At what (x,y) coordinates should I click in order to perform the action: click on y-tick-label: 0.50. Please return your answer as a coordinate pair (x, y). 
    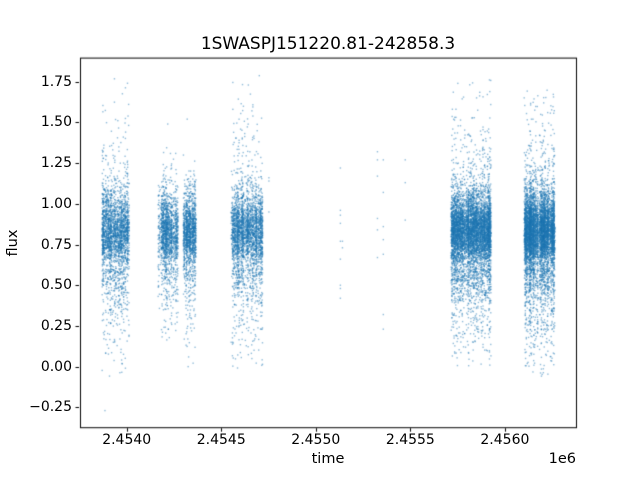
    Looking at the image, I should click on (56, 285).